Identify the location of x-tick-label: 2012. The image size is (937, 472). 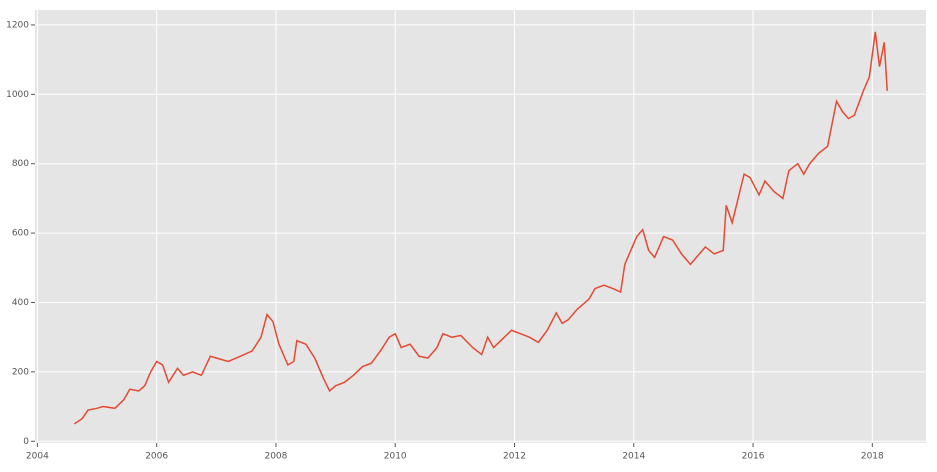
(514, 457).